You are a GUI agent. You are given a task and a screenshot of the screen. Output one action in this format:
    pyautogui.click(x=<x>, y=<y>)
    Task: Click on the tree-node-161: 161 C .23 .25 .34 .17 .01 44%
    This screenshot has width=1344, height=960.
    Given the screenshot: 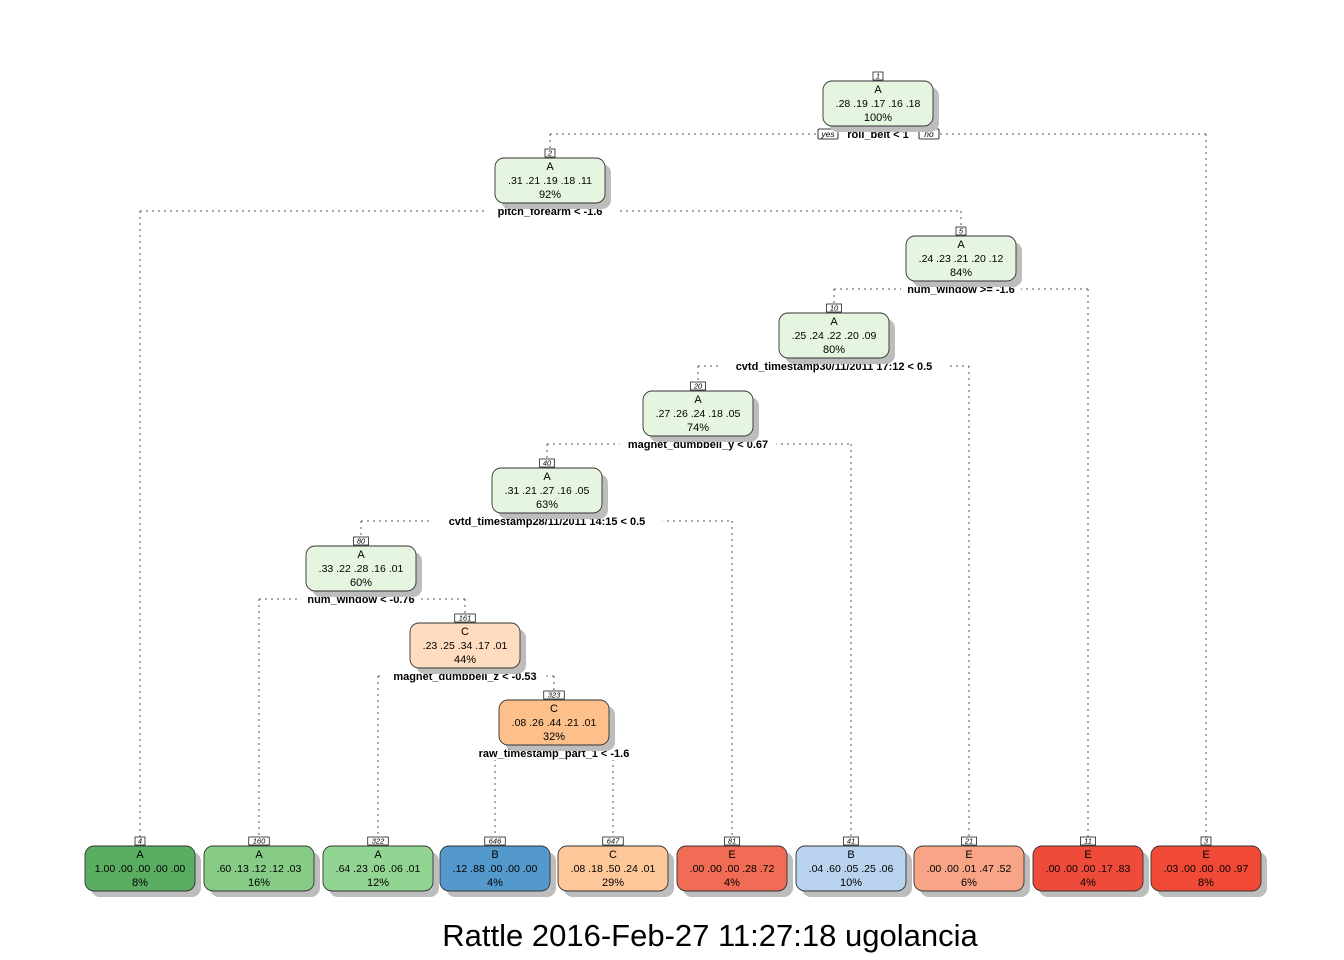 What is the action you would take?
    pyautogui.click(x=467, y=644)
    